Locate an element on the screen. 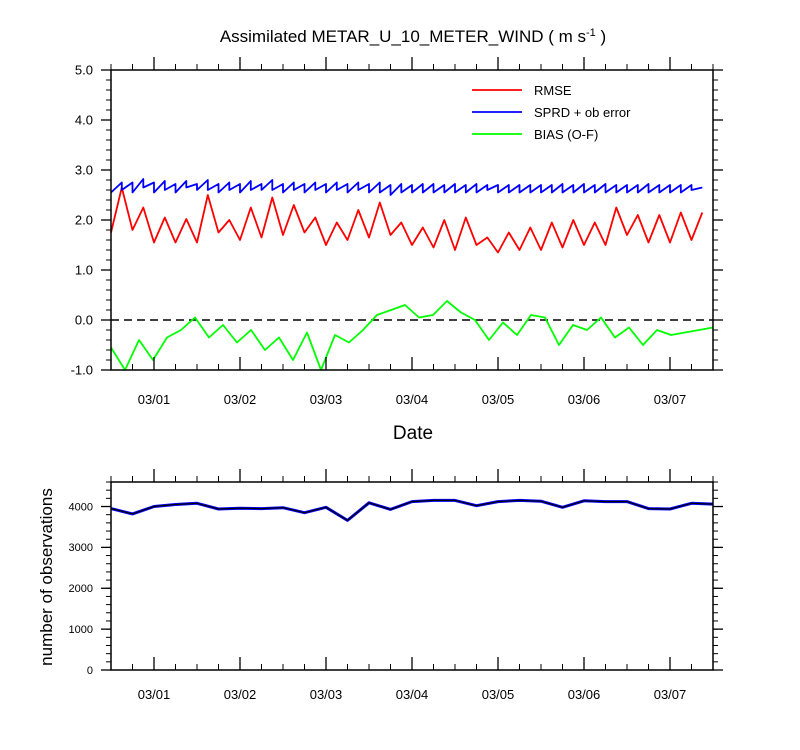 The width and height of the screenshot is (800, 750). y-tick-label-2-0: 2.0 is located at coordinates (84, 220).